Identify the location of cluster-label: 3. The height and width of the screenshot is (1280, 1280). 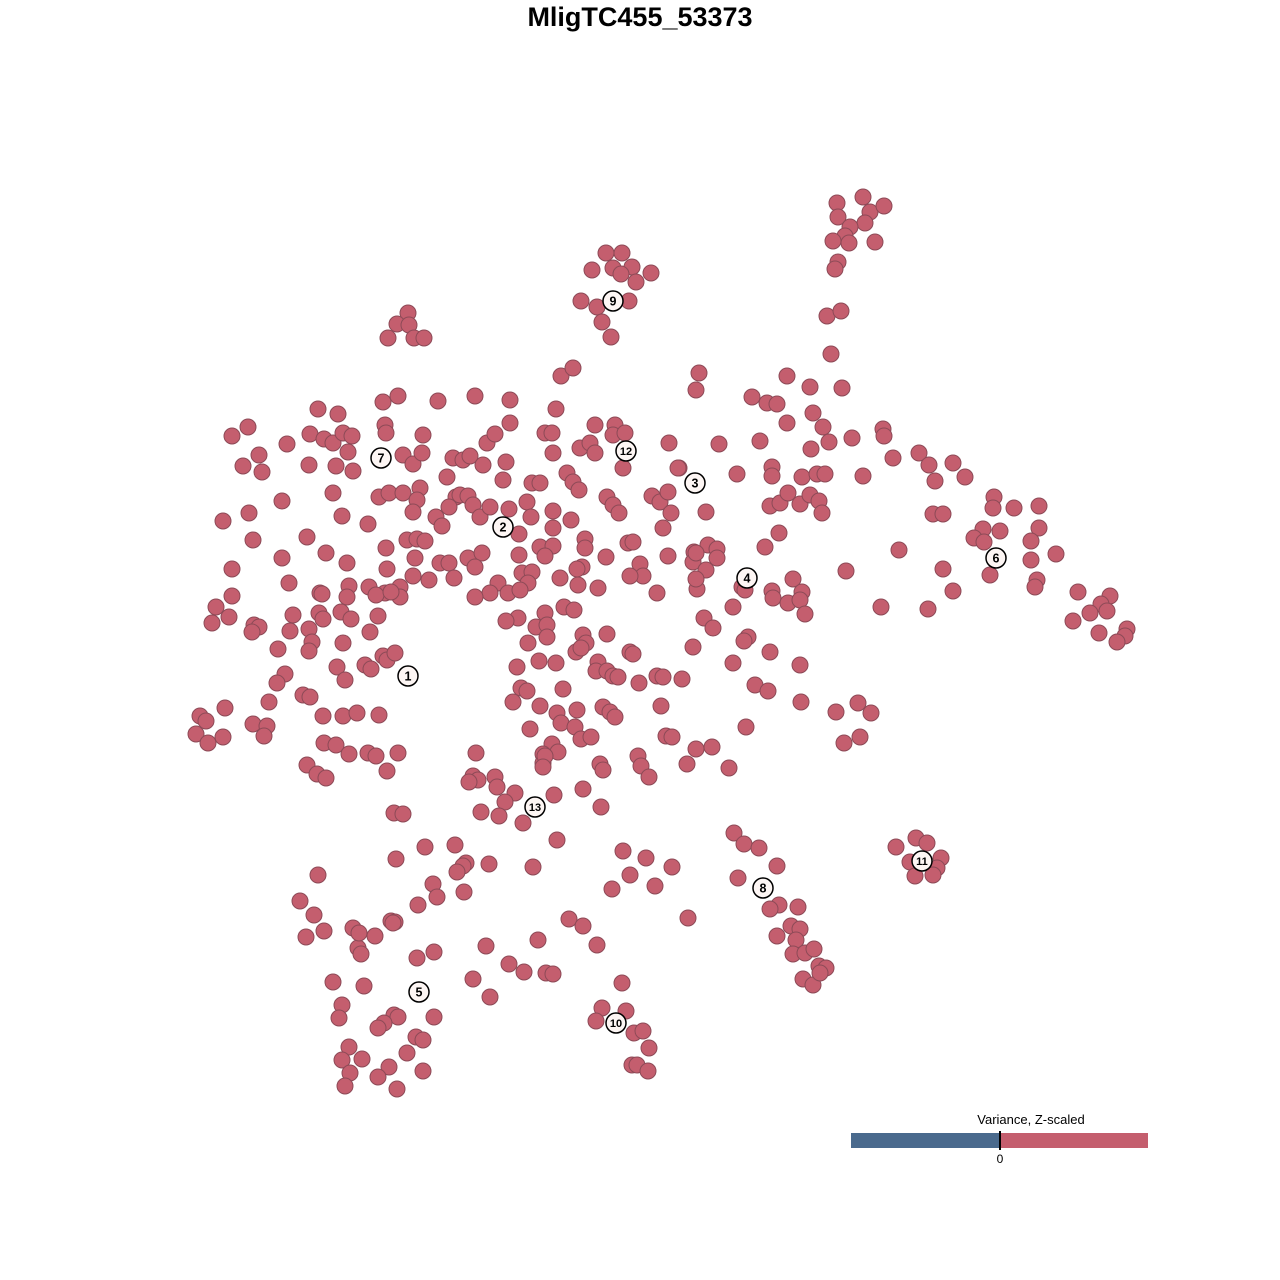
(695, 483).